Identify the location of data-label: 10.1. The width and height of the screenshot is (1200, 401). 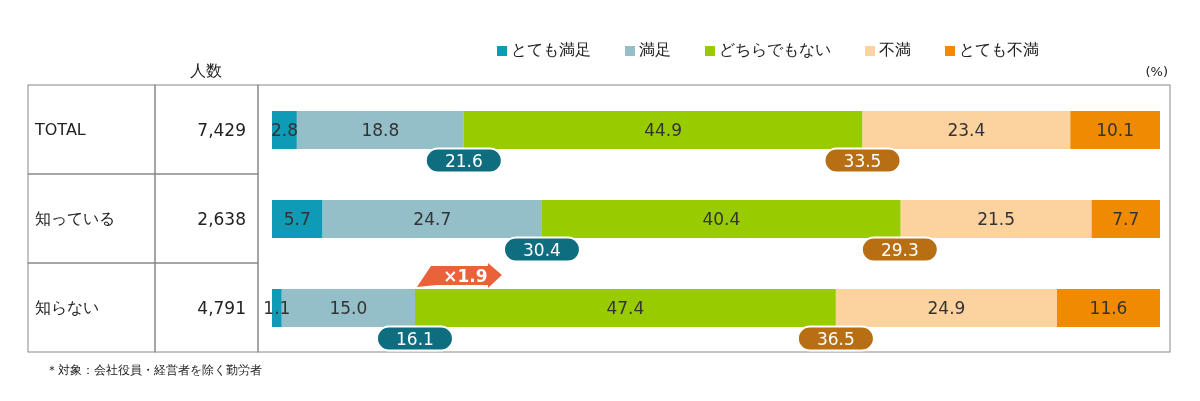
(1115, 130).